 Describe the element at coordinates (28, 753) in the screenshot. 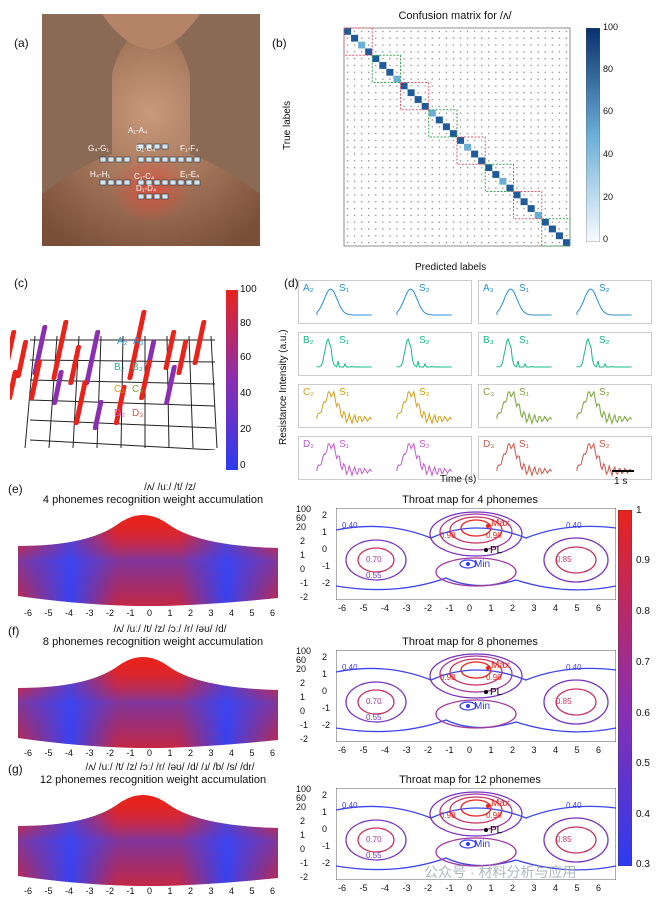

I see `x-tick: -6` at that location.